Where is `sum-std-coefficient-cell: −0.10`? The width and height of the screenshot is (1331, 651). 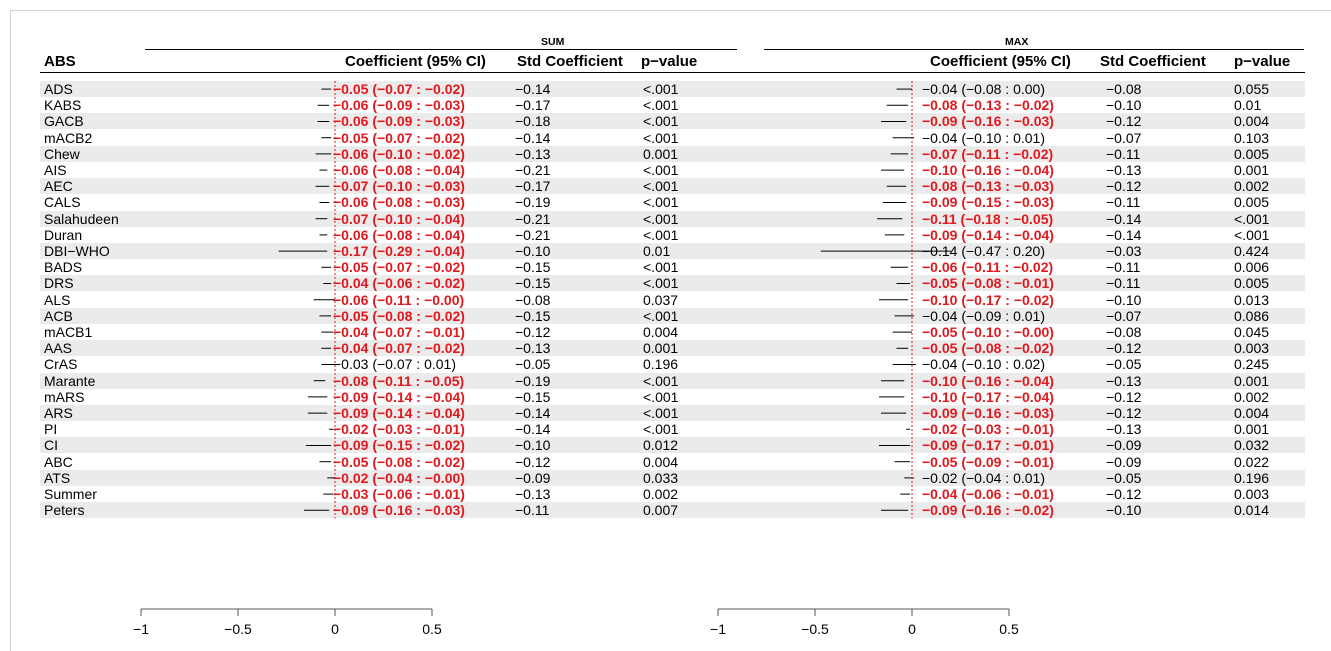
sum-std-coefficient-cell: −0.10 is located at coordinates (533, 445).